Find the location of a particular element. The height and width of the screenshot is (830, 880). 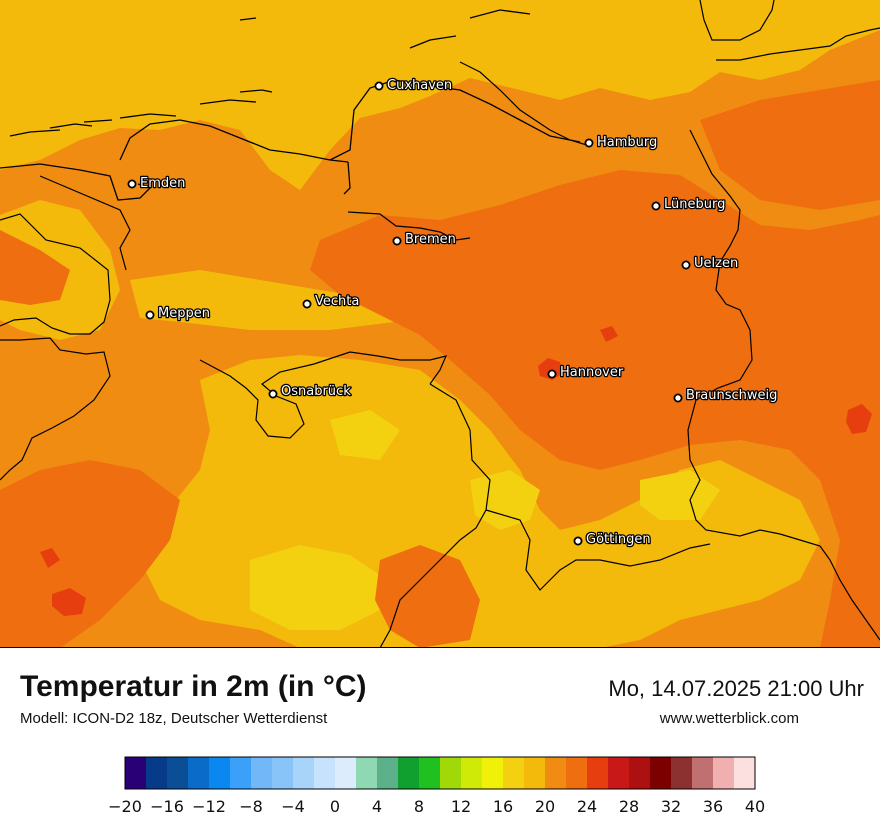

legend-swatches is located at coordinates (440, 773).